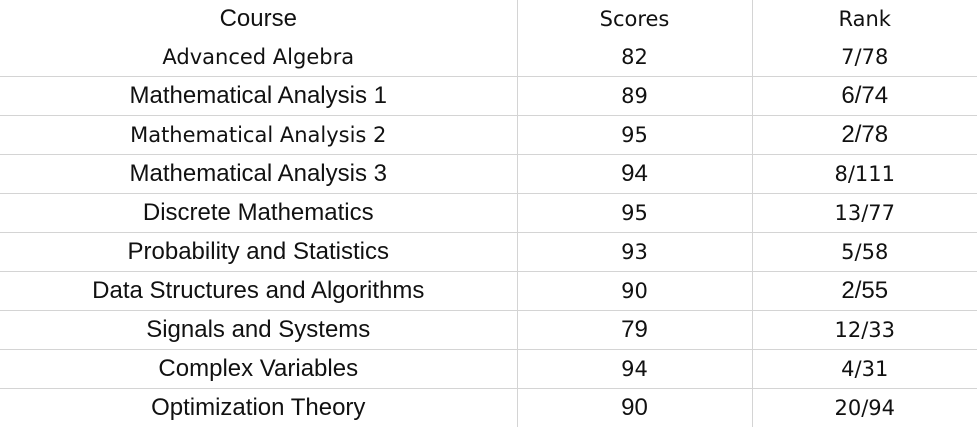 This screenshot has height=429, width=977. Describe the element at coordinates (259, 369) in the screenshot. I see `course-cell: Complex Variables` at that location.